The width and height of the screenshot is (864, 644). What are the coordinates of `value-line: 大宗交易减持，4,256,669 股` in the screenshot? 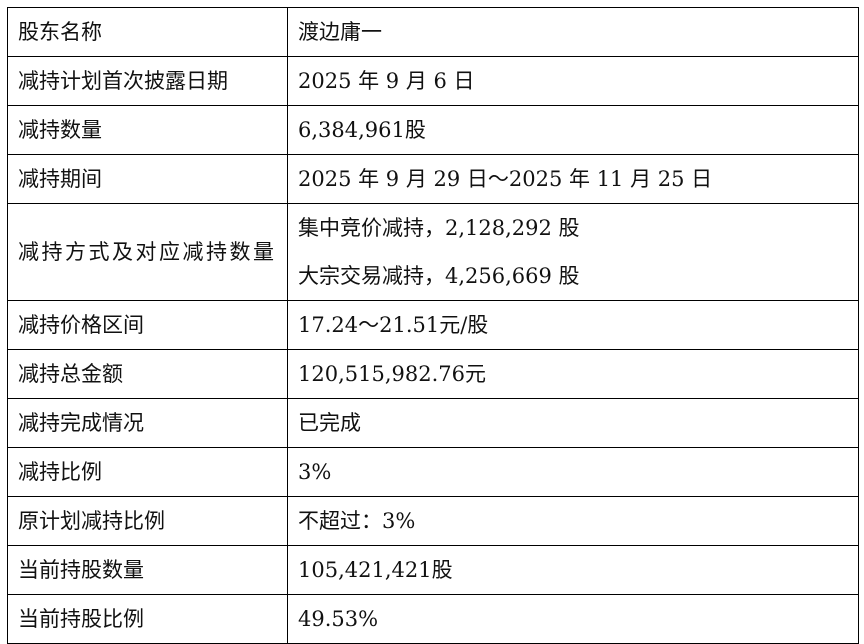 It's located at (439, 276).